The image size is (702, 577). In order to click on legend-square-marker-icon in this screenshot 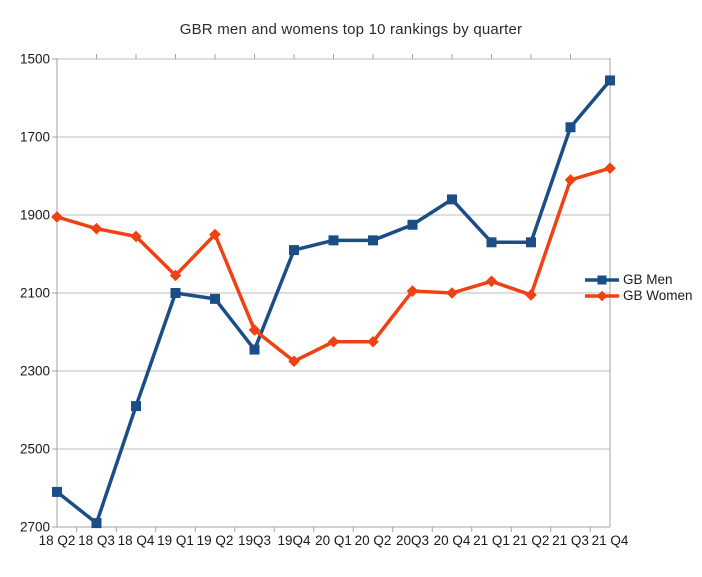, I will do `click(602, 280)`.